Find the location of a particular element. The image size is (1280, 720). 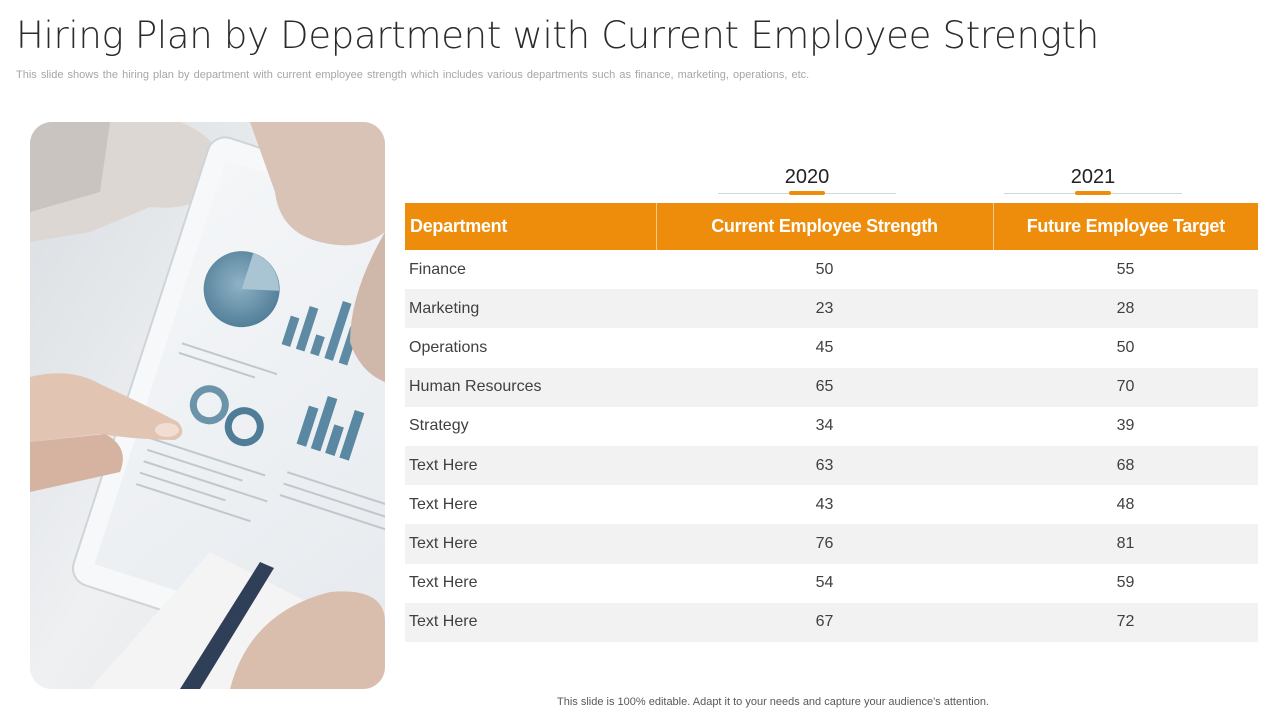

table-row: Text Here 76 81 is located at coordinates (831, 544).